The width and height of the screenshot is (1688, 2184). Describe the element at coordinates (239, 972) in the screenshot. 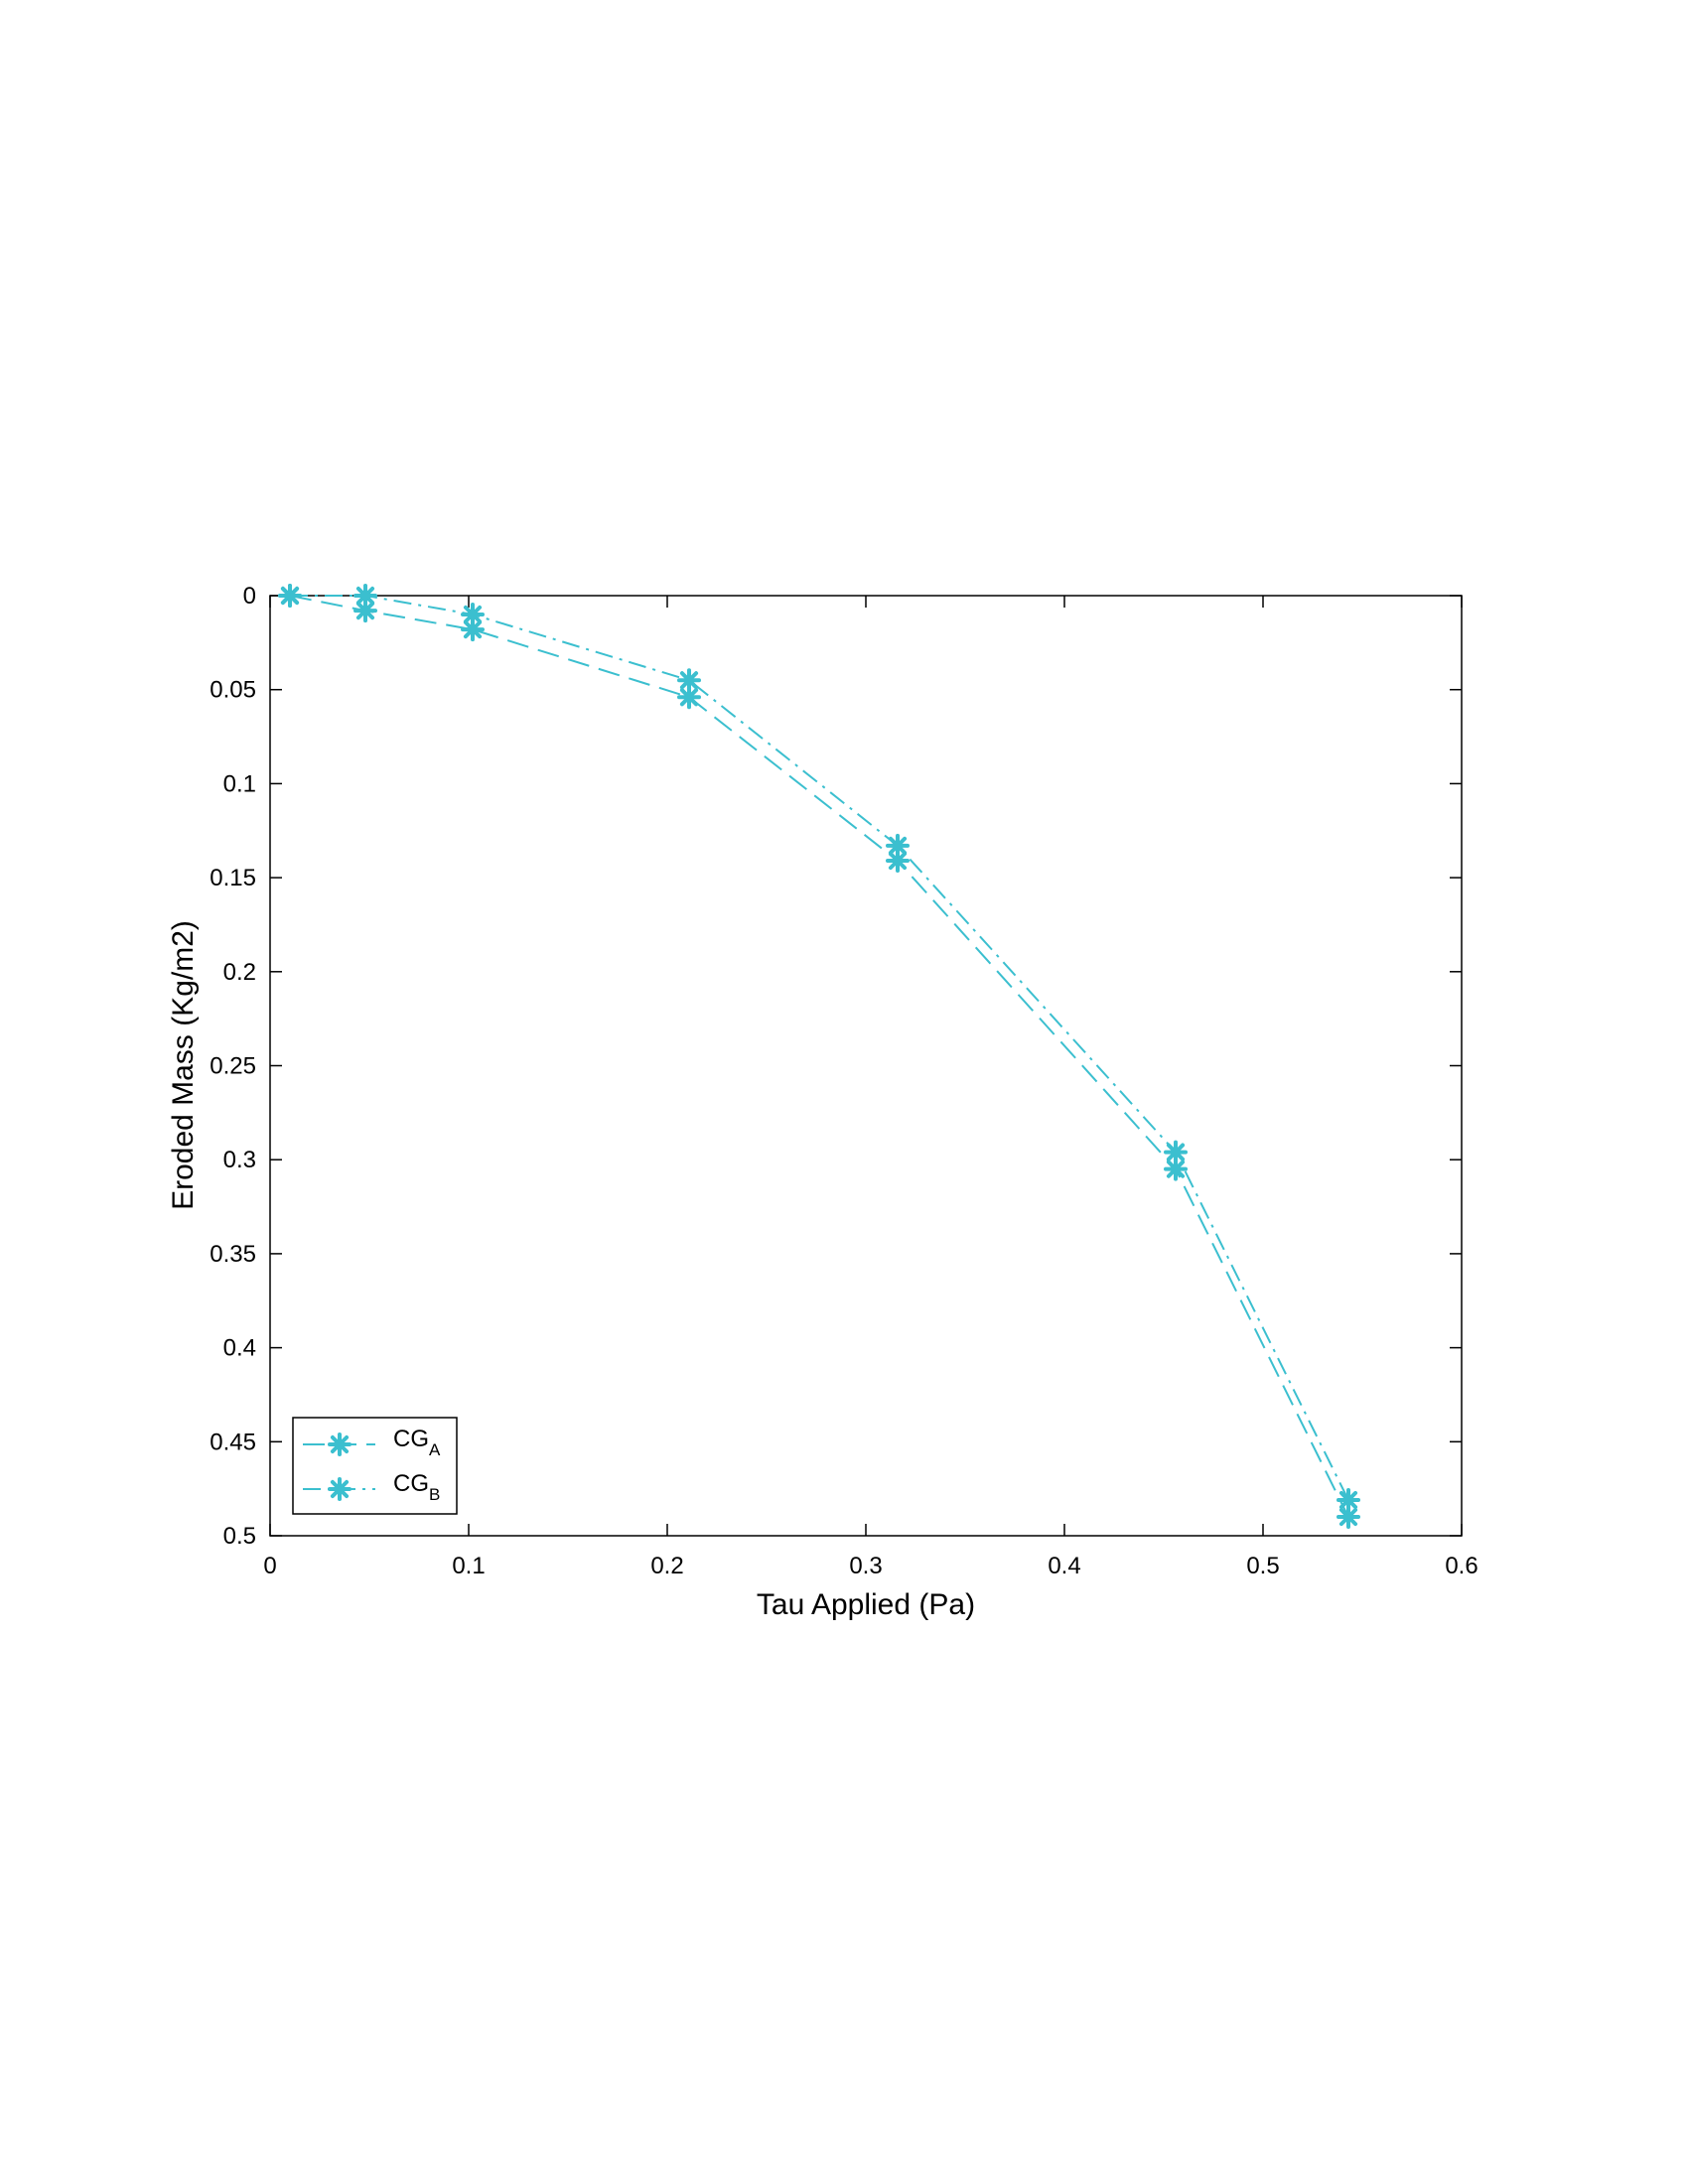

I see `y-tick-label: 0.2` at that location.